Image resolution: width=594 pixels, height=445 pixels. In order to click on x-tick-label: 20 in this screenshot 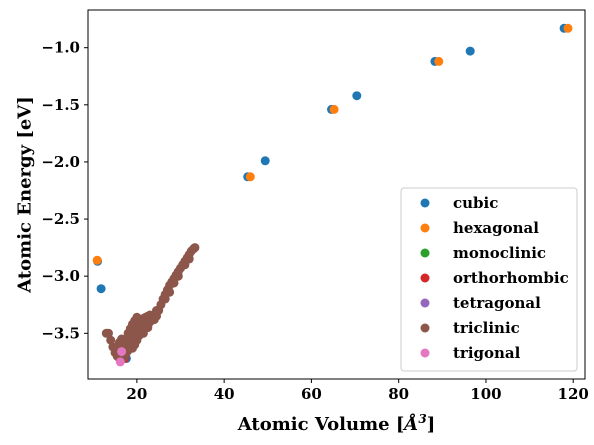, I will do `click(136, 394)`.